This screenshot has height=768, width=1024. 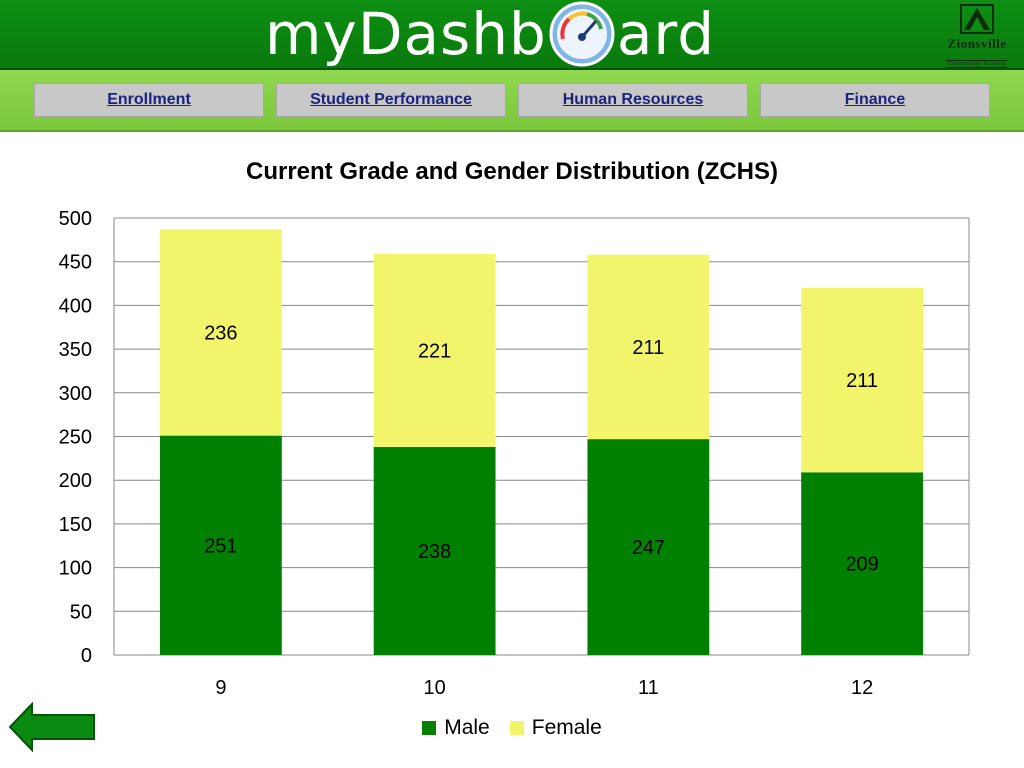 I want to click on x-tick-label: 9, so click(x=220, y=688).